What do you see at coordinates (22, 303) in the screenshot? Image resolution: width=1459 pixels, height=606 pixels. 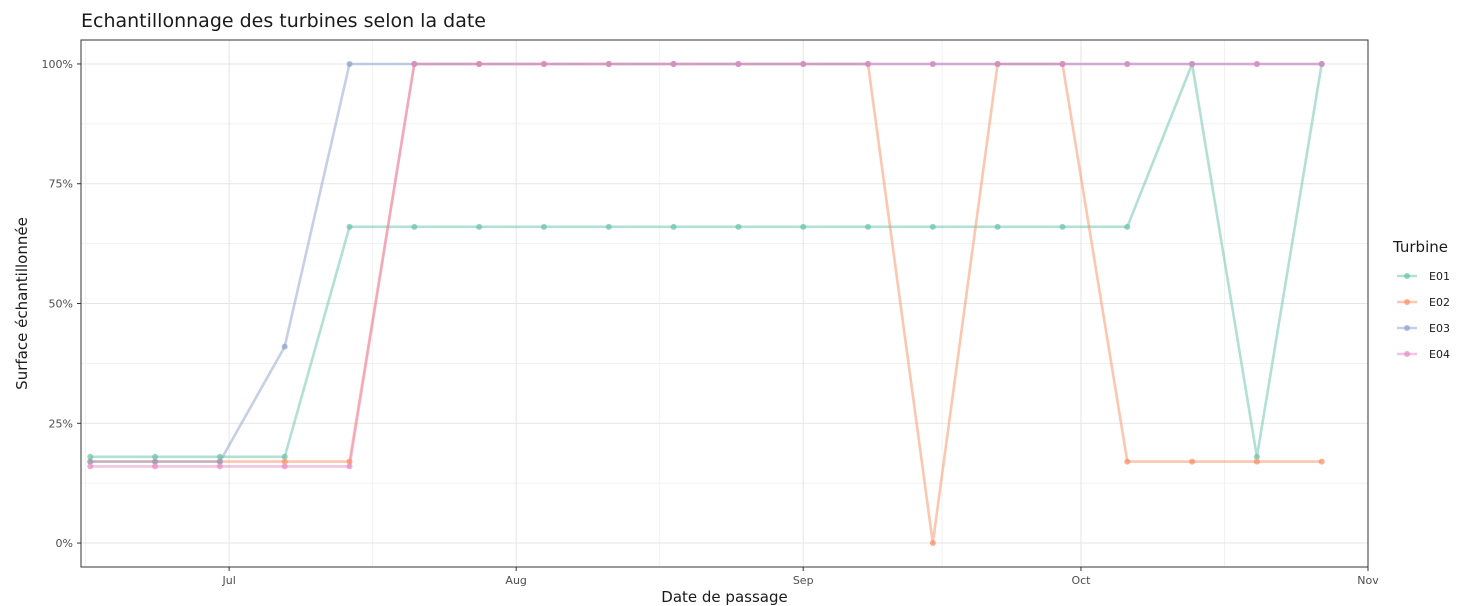 I see `y-axis-title: Surface échantillonnée` at bounding box center [22, 303].